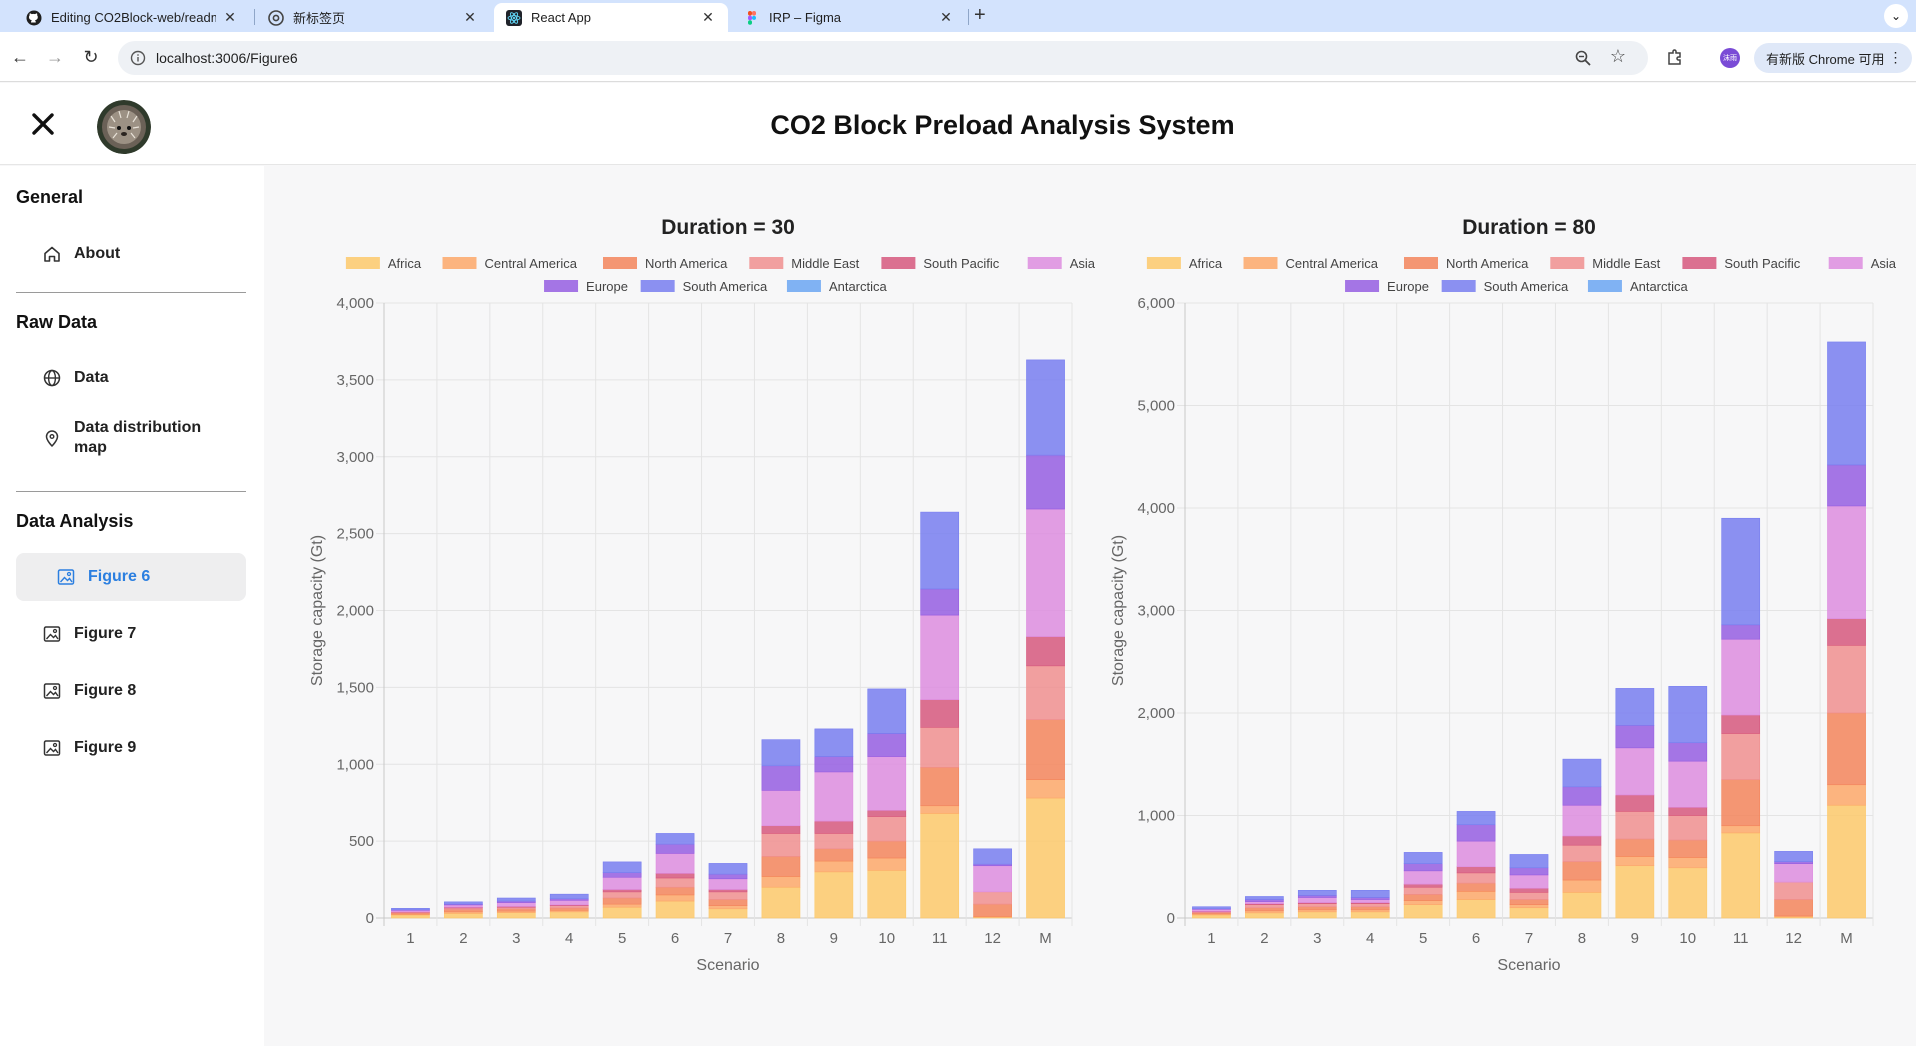 Image resolution: width=1916 pixels, height=1046 pixels. I want to click on close-icon, so click(43, 124).